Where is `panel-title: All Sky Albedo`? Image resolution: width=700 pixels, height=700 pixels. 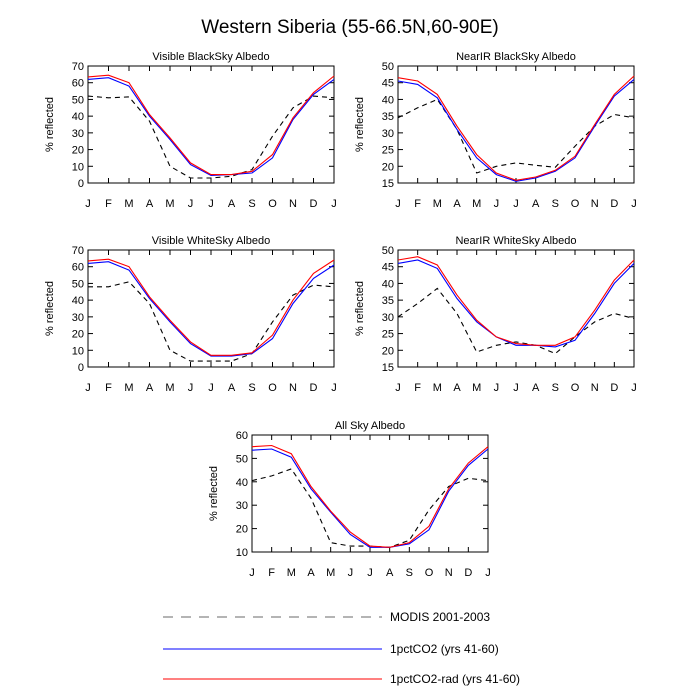
panel-title: All Sky Albedo is located at coordinates (370, 426).